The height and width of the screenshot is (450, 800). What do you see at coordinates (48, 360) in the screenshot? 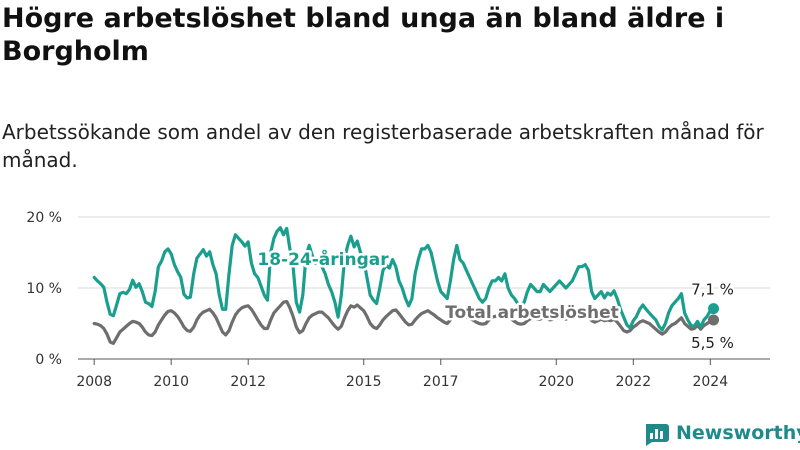
I see `y-tick-label: 0 %` at bounding box center [48, 360].